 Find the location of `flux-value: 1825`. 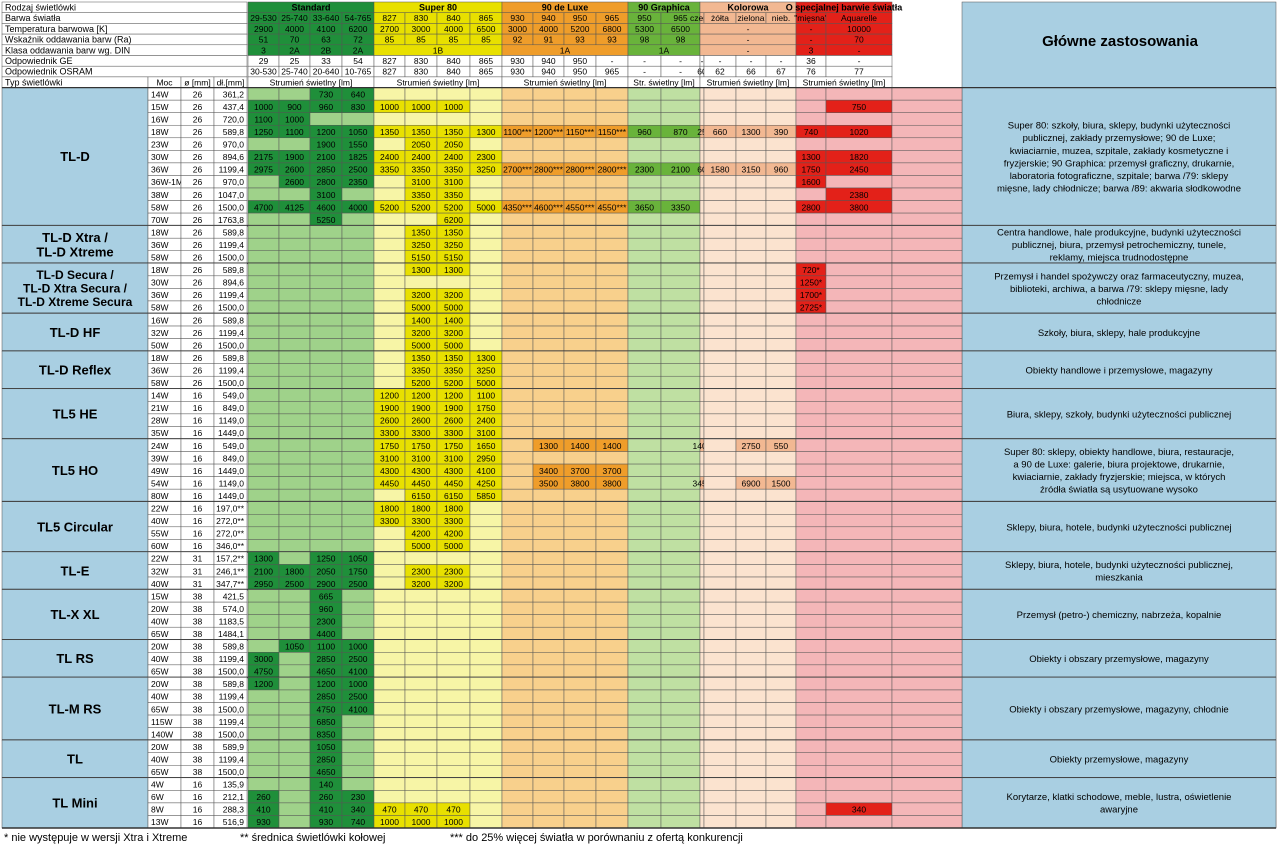

flux-value: 1825 is located at coordinates (358, 157).